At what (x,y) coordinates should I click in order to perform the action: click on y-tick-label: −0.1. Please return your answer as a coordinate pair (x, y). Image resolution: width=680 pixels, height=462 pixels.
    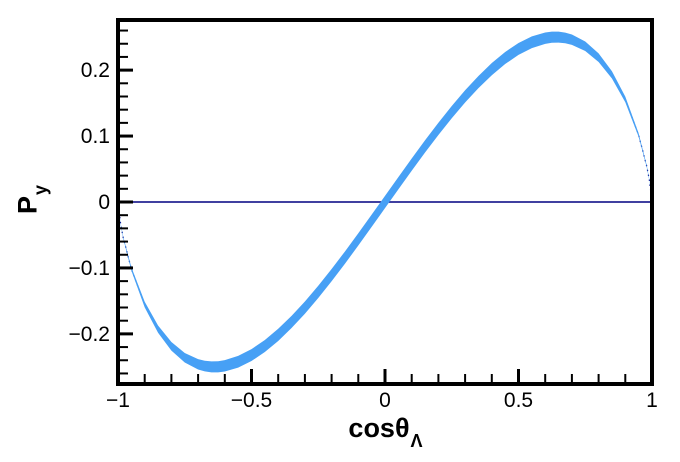
    Looking at the image, I should click on (89, 268).